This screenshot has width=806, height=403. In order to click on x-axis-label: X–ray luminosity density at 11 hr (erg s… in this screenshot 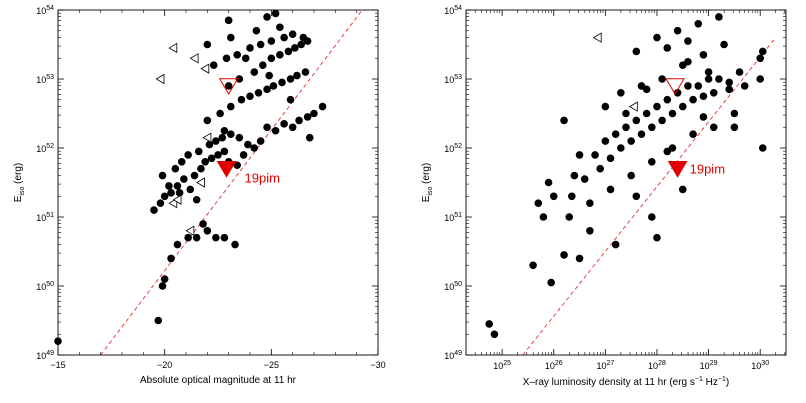, I will do `click(626, 382)`.